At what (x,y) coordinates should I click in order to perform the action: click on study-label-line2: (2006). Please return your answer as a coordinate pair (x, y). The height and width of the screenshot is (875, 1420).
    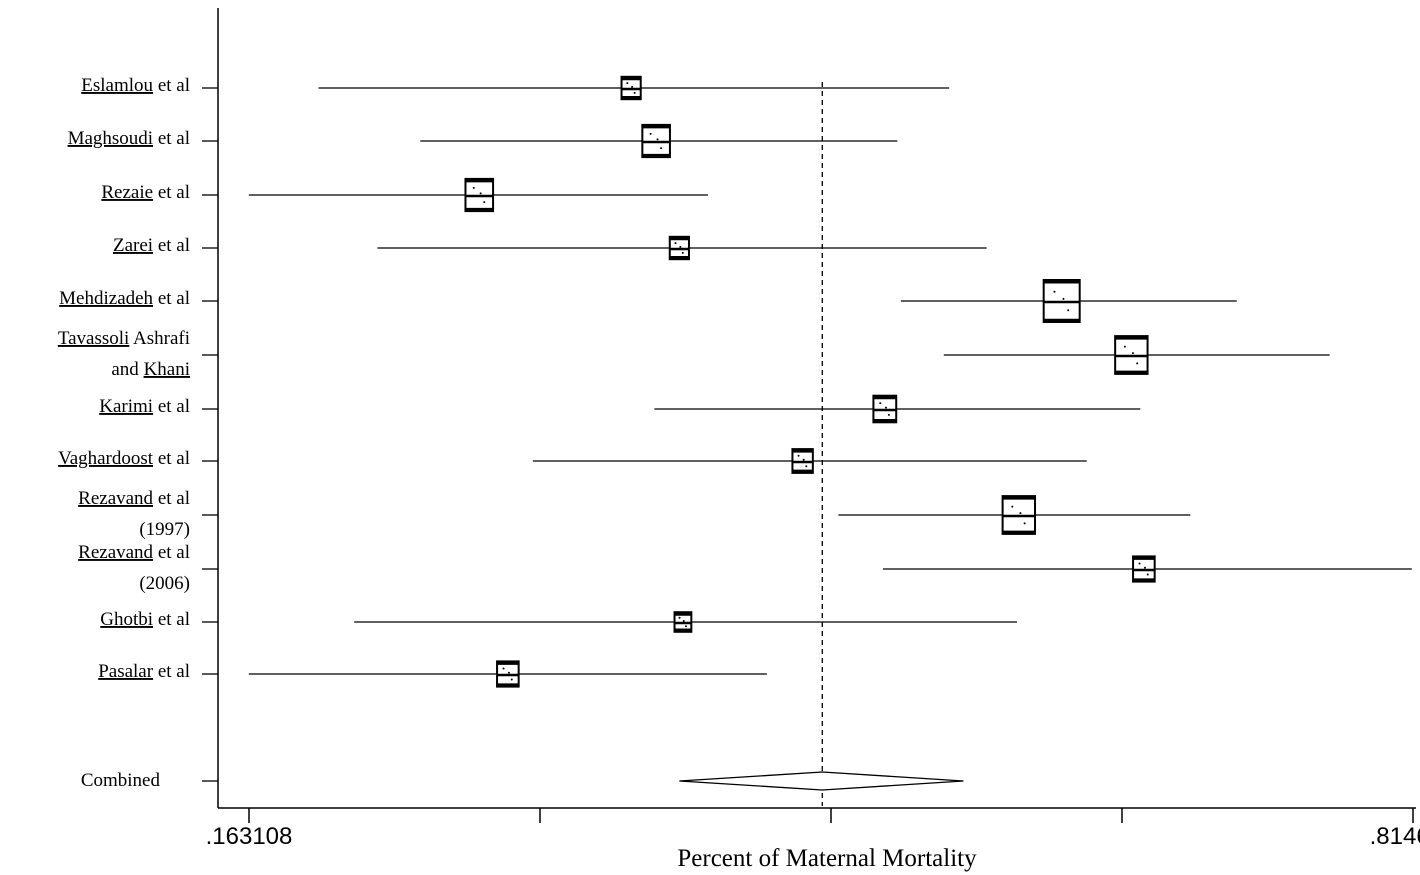
    Looking at the image, I should click on (164, 583).